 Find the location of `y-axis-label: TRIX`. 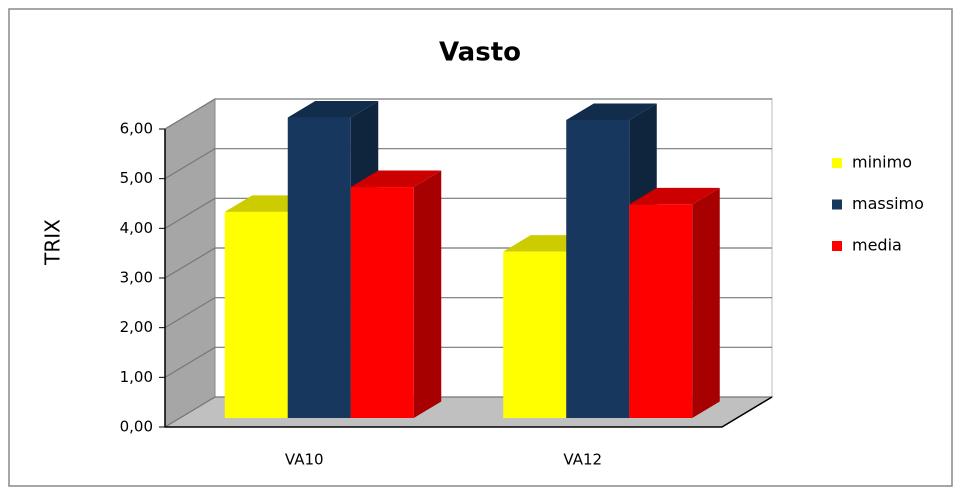

y-axis-label: TRIX is located at coordinates (53, 242).